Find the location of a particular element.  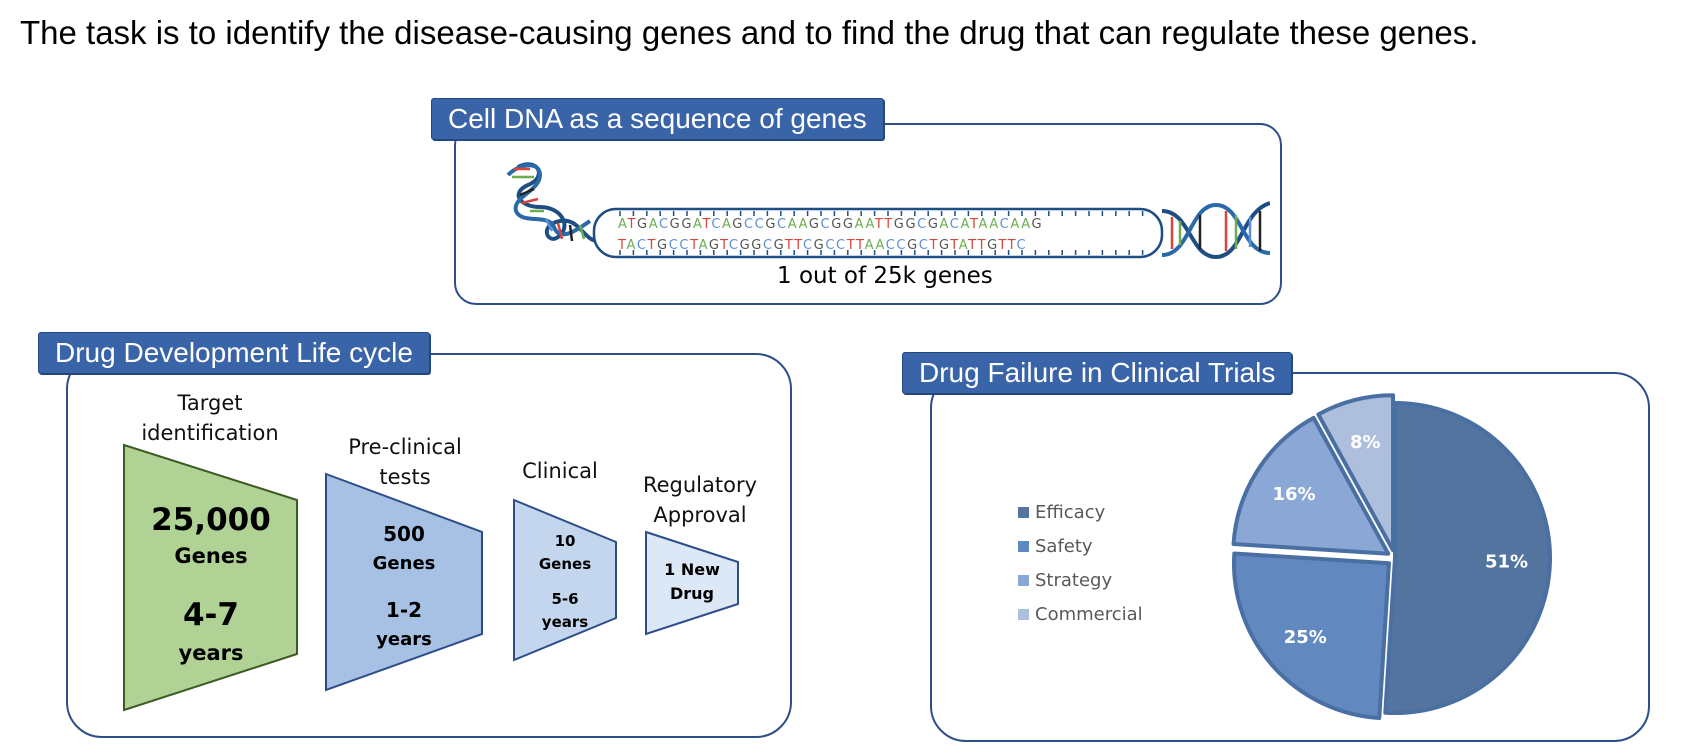

stage-count-target: 25,000 is located at coordinates (211, 520).